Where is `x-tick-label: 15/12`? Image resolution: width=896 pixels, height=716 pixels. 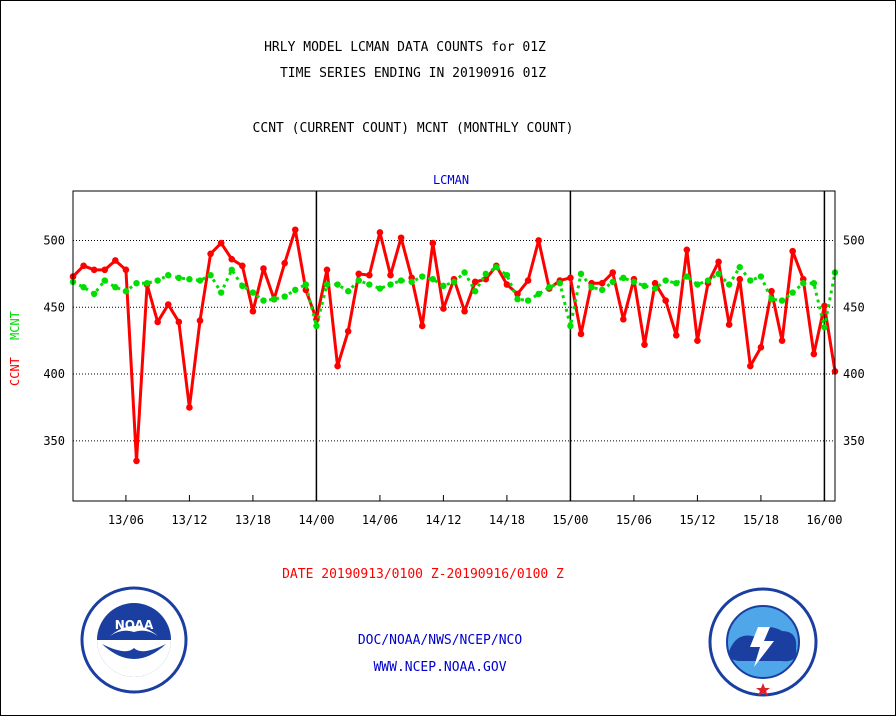 x-tick-label: 15/12 is located at coordinates (697, 520).